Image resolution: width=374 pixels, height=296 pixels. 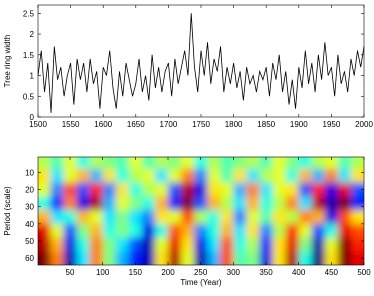 I want to click on y-axis-label: Period (scale), so click(x=7, y=211).